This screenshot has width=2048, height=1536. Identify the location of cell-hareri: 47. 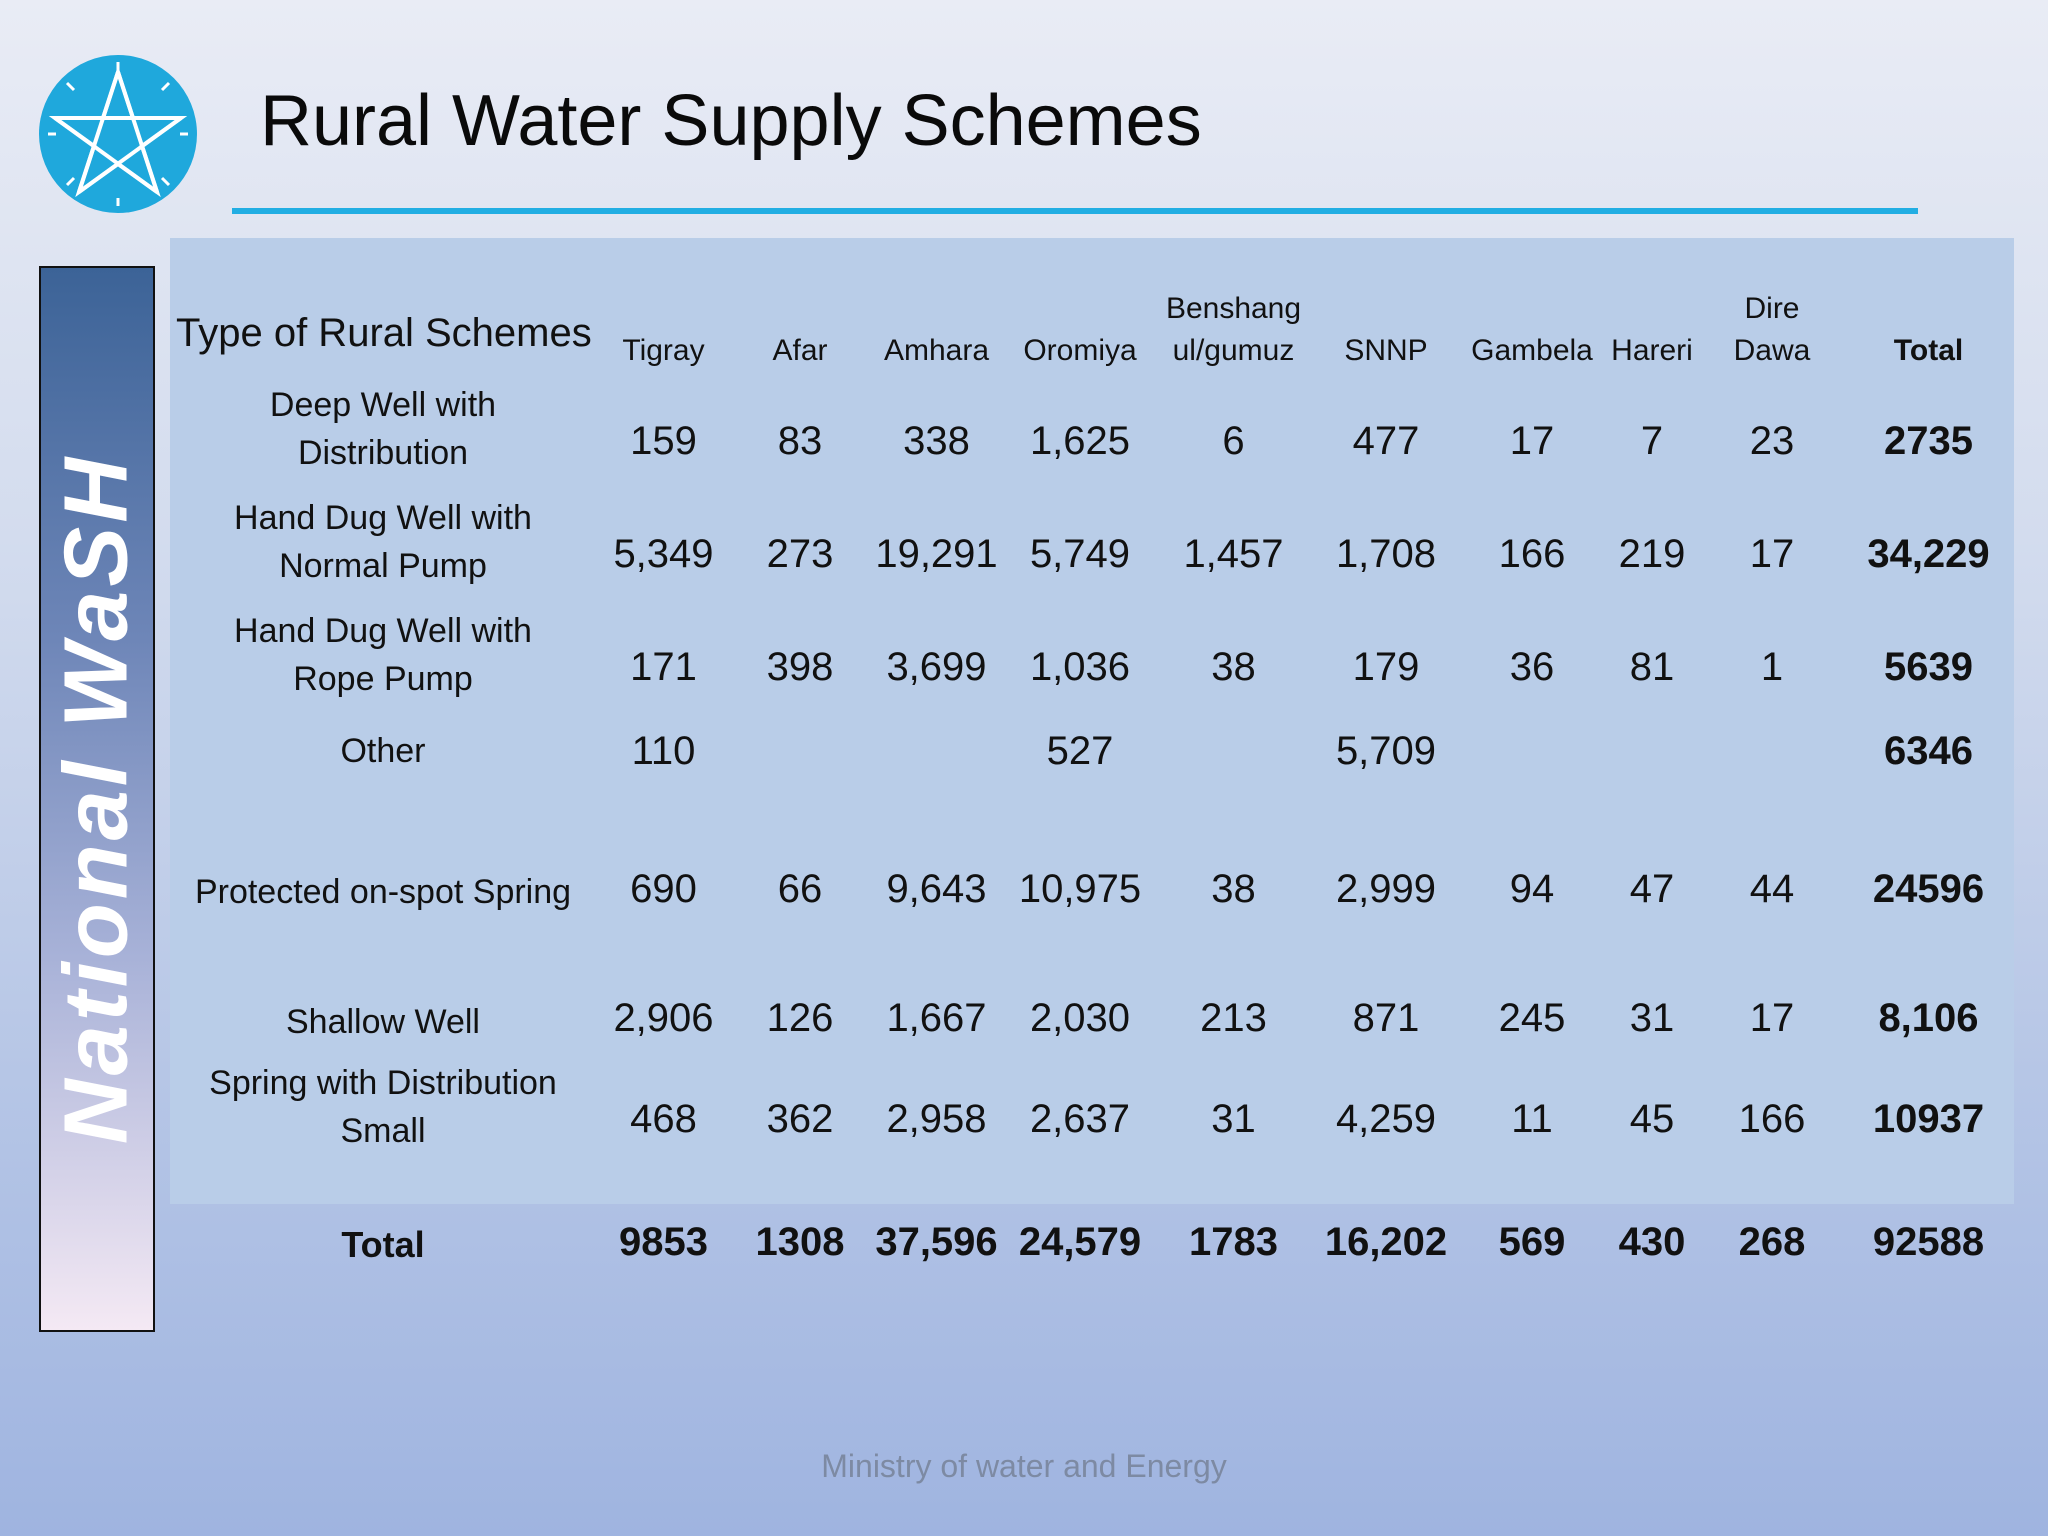
(1652, 888).